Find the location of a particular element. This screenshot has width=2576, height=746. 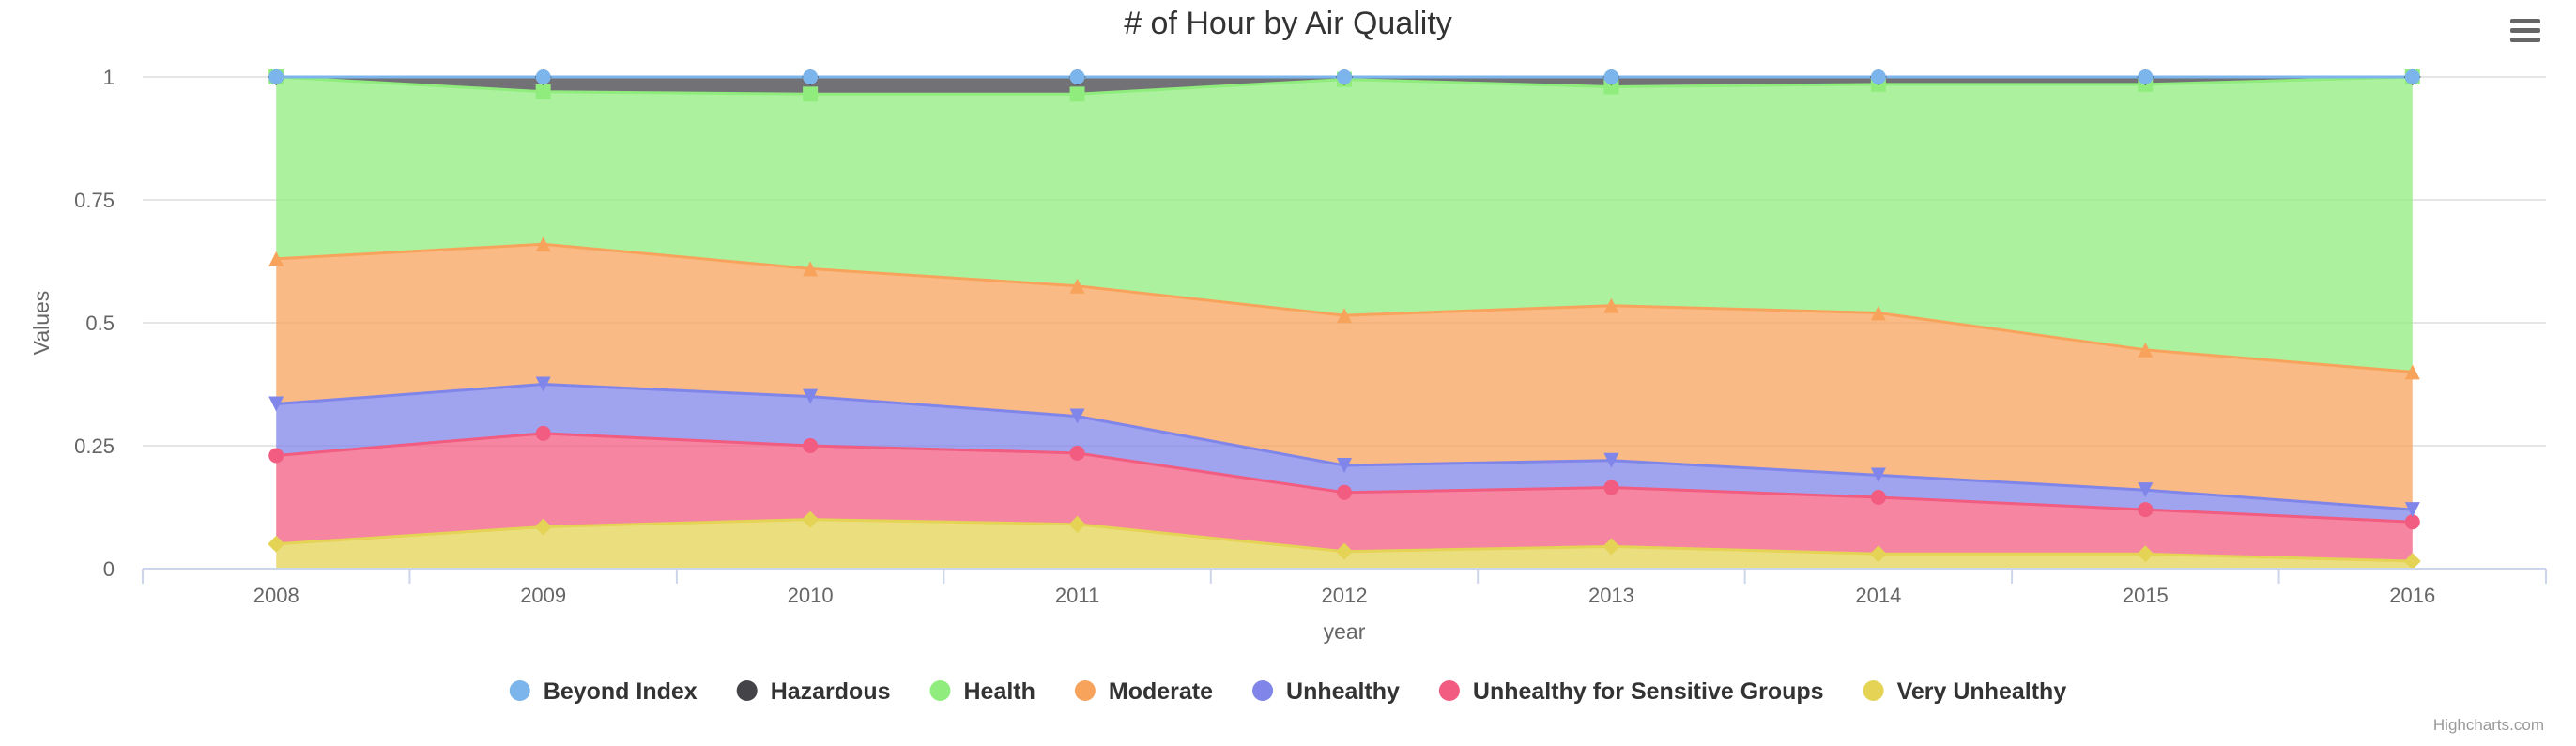

y-axis-title: Values is located at coordinates (42, 323).